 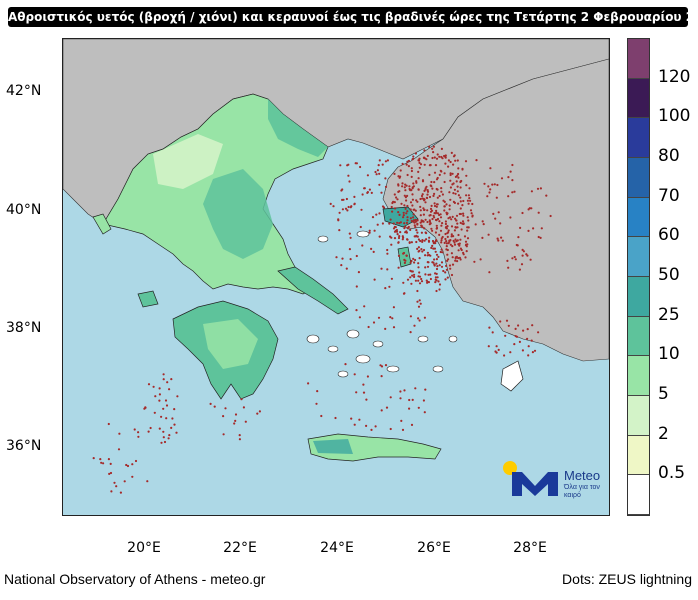 What do you see at coordinates (674, 76) in the screenshot?
I see `colorbar-label: 120` at bounding box center [674, 76].